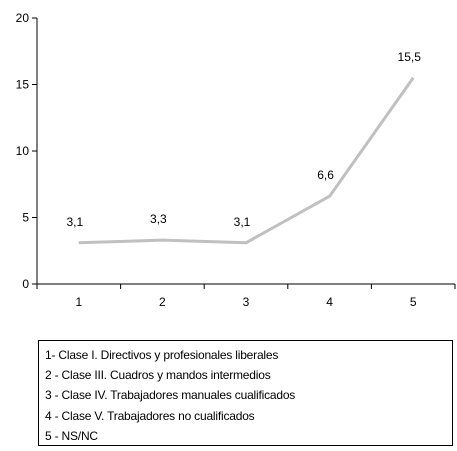 This screenshot has height=451, width=457. What do you see at coordinates (162, 302) in the screenshot?
I see `x-tick-label: 2` at bounding box center [162, 302].